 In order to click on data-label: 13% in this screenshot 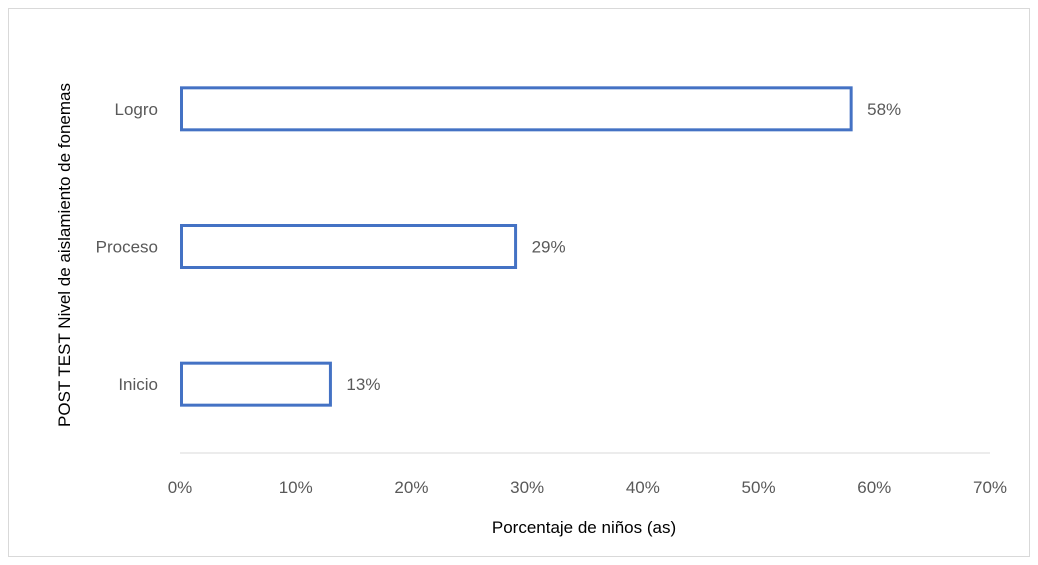, I will do `click(363, 384)`.